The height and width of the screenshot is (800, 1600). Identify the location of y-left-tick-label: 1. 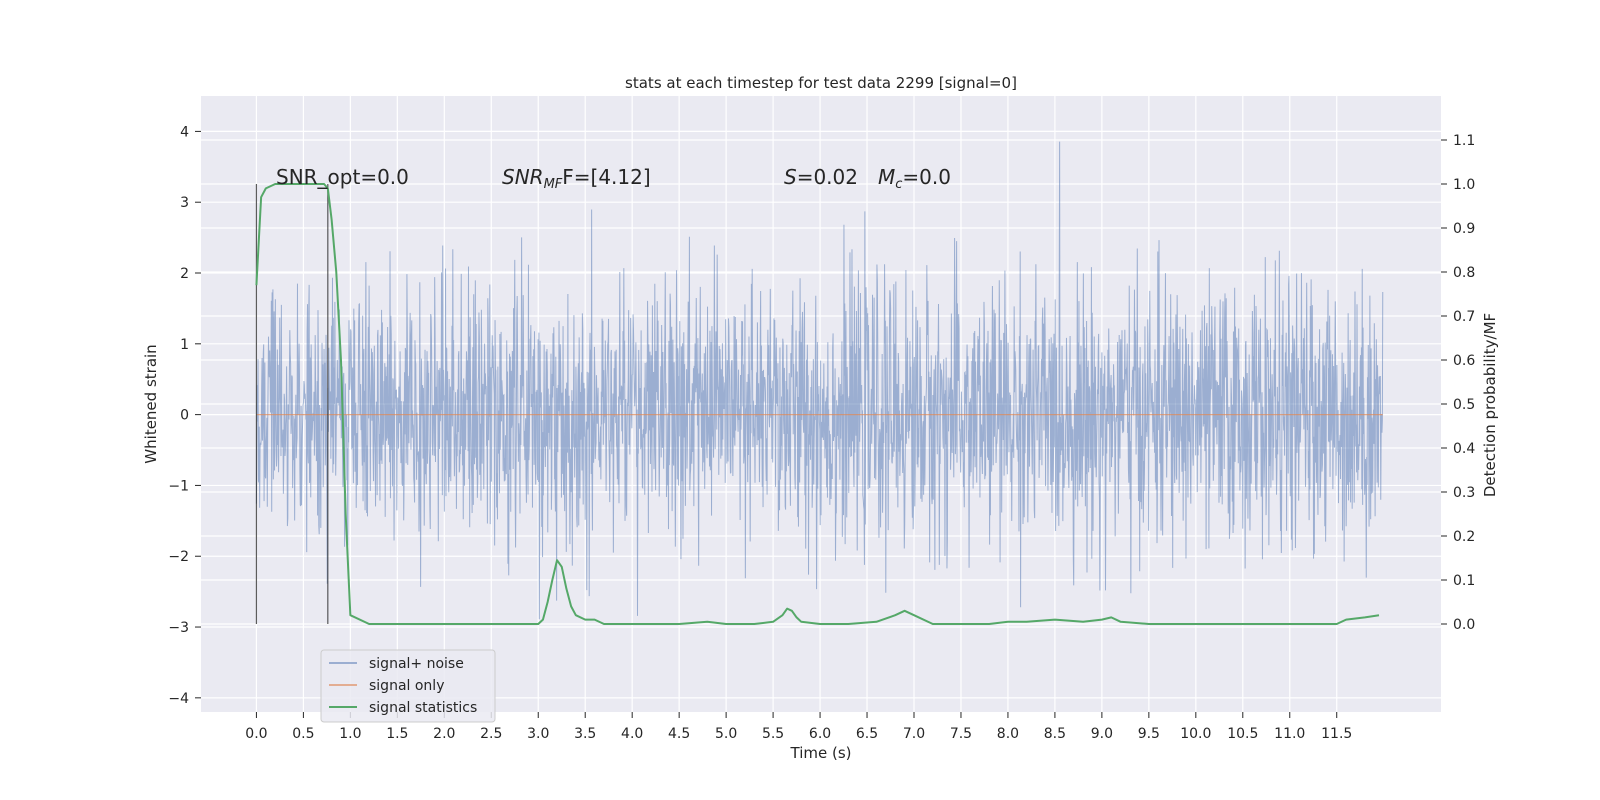
(184, 345).